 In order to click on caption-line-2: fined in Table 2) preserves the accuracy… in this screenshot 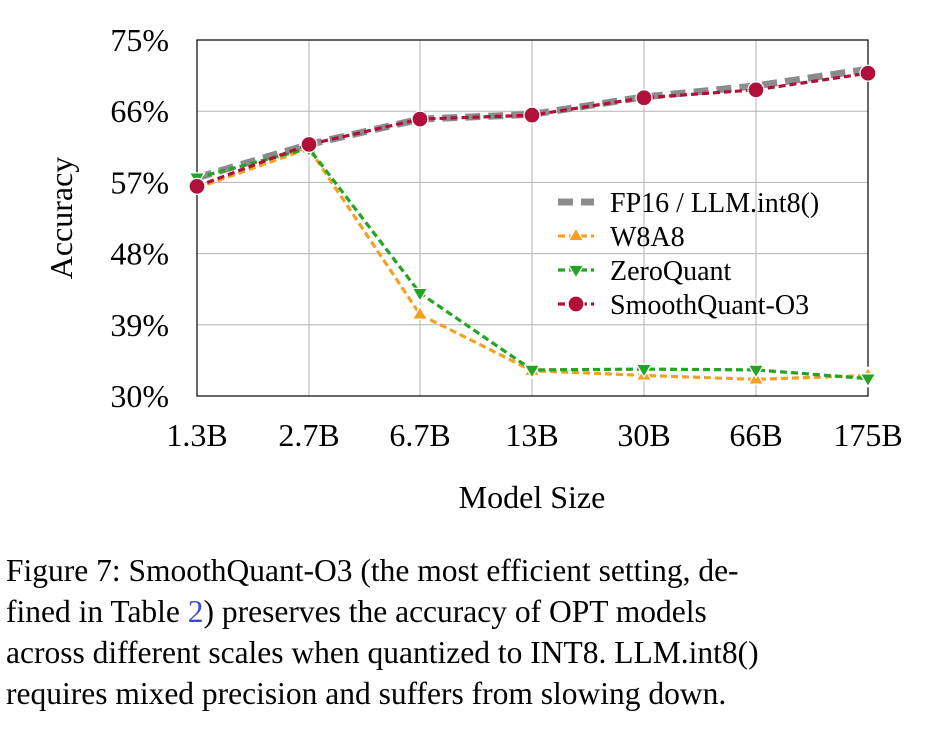, I will do `click(476, 611)`.